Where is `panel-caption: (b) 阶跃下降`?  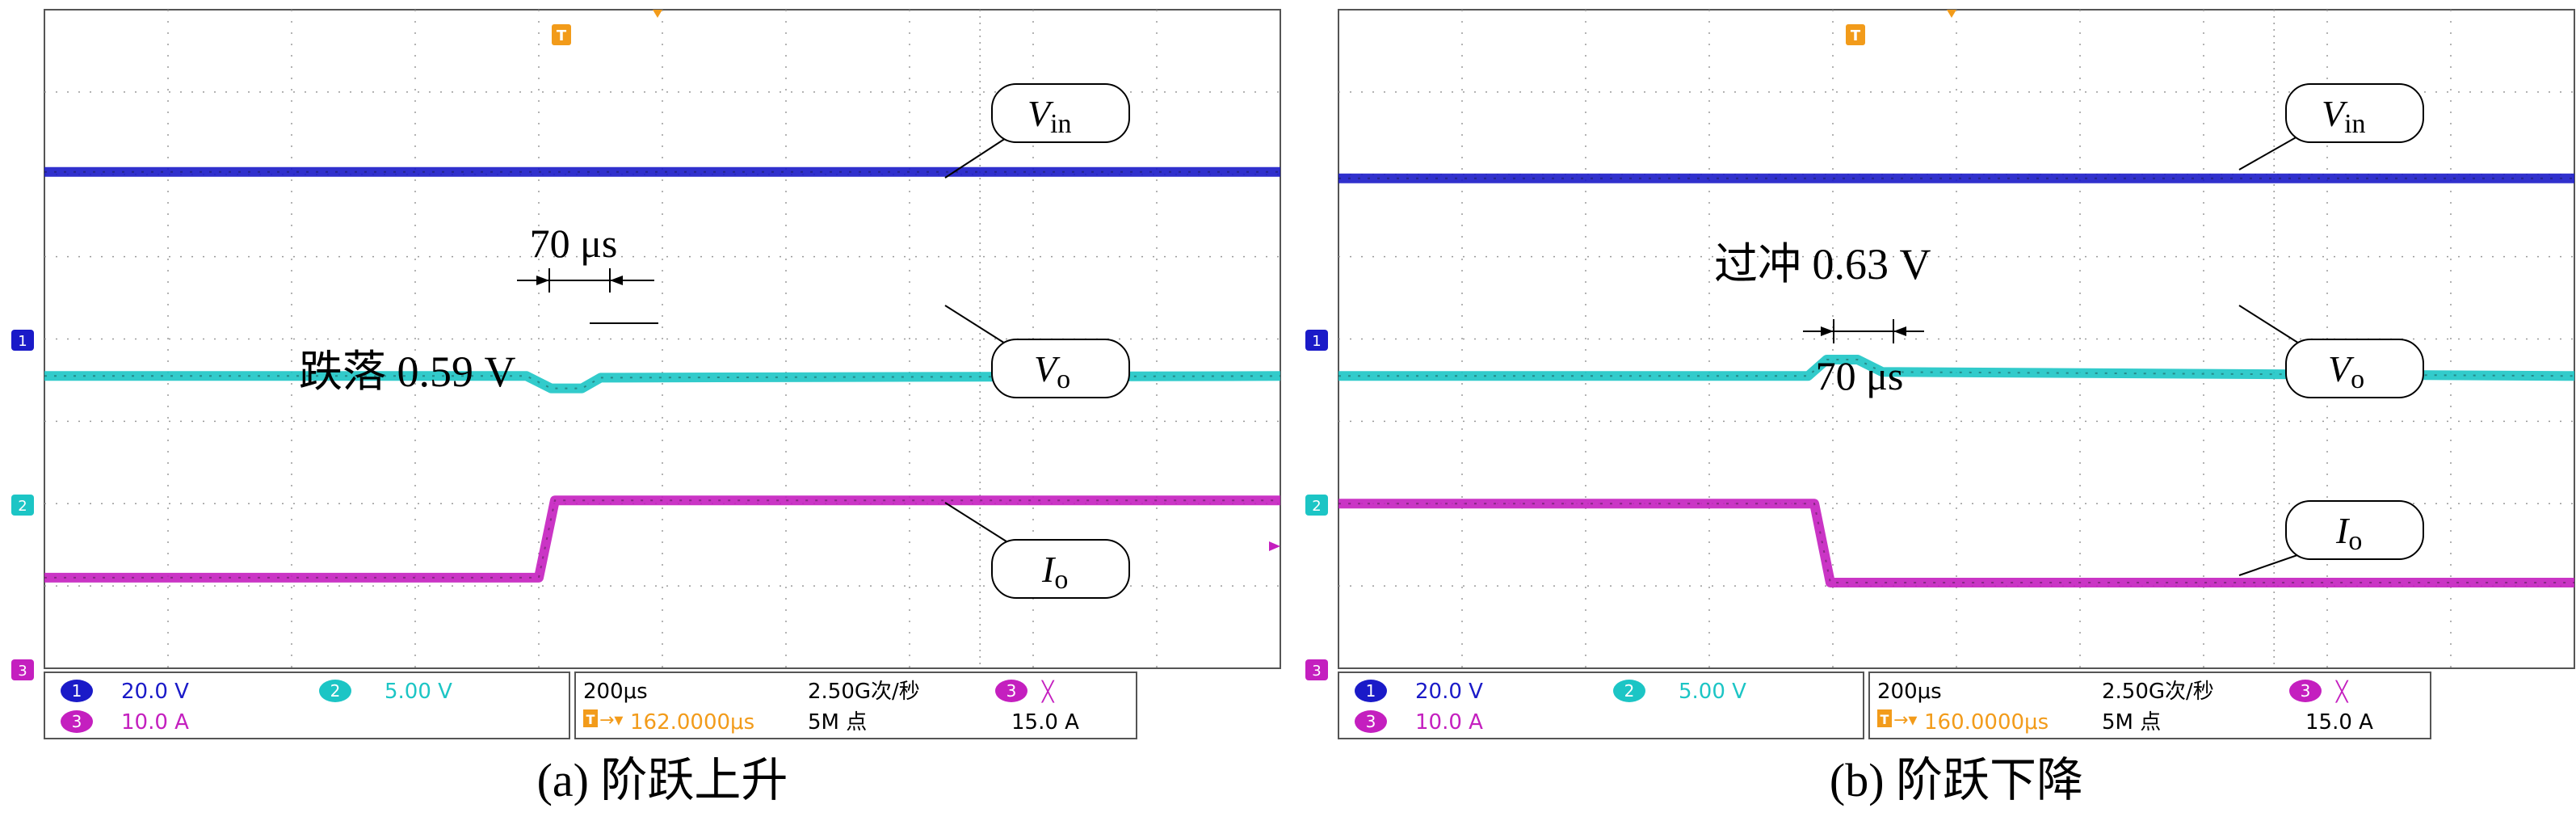
panel-caption: (b) 阶跃下降 is located at coordinates (1957, 780).